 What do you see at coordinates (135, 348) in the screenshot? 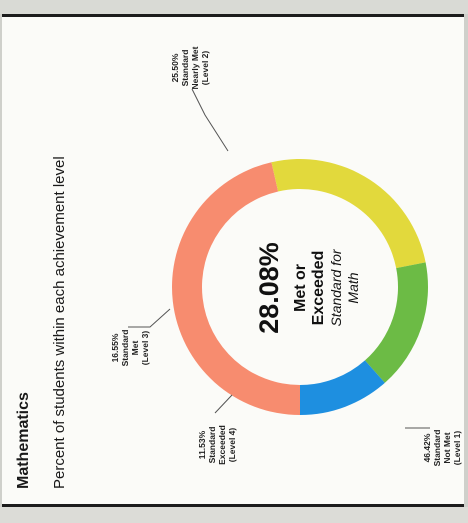
I see `slice-text-level-3: Met` at bounding box center [135, 348].